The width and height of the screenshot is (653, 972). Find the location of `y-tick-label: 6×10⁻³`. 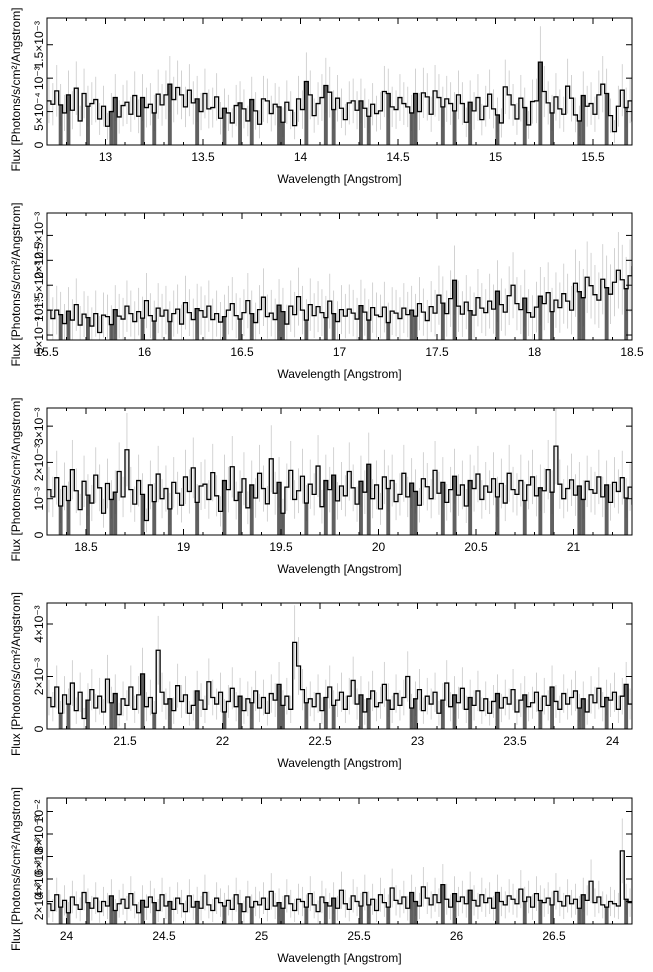

y-tick-label: 6×10⁻³ is located at coordinates (39, 856).